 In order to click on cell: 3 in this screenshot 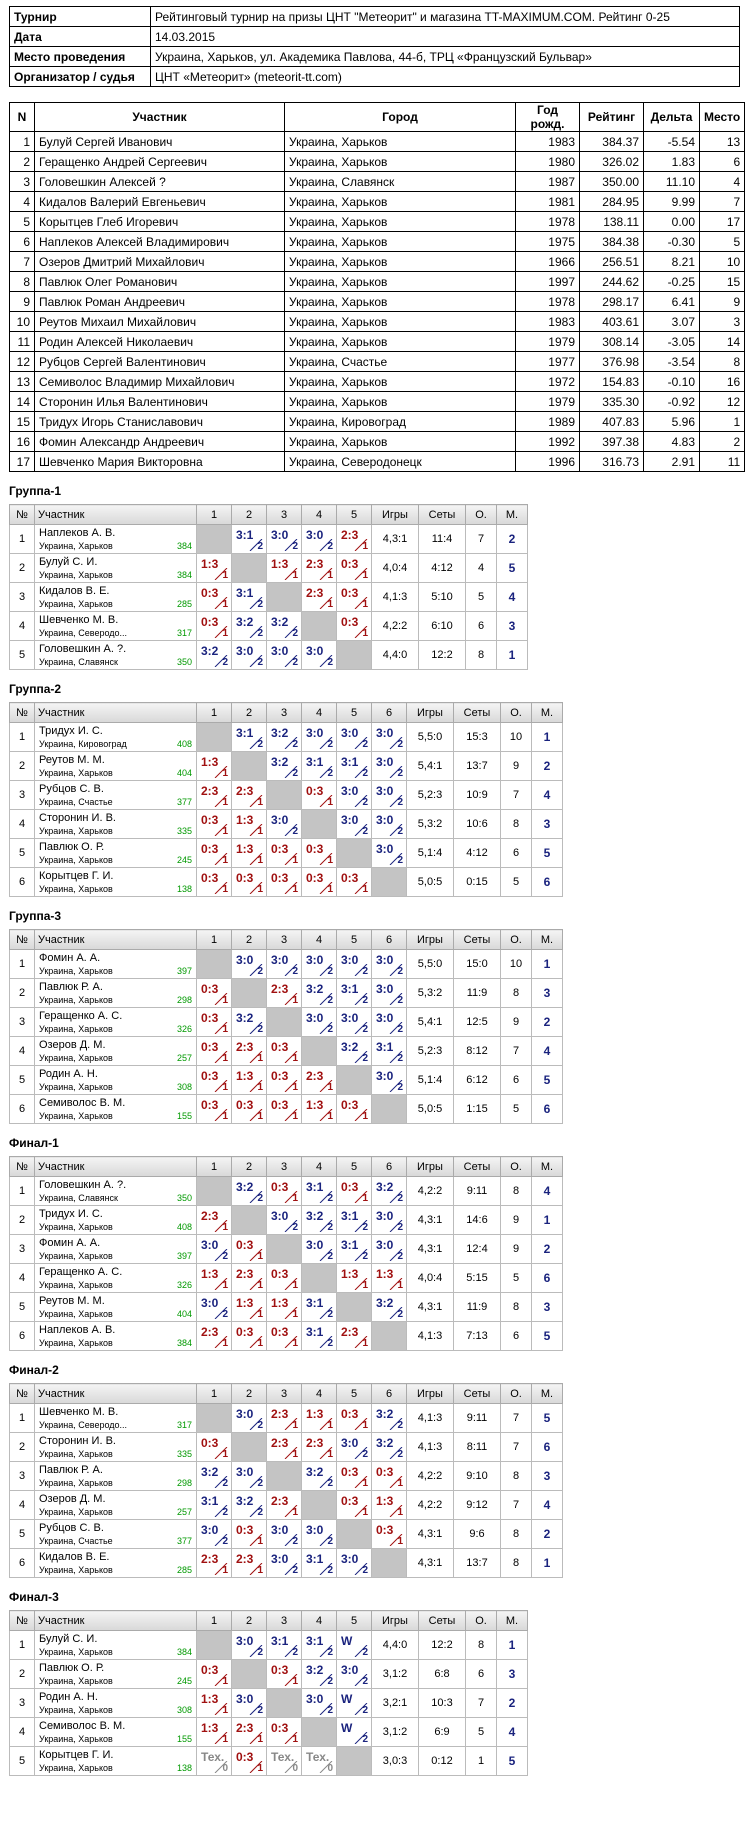, I will do `click(22, 181)`.